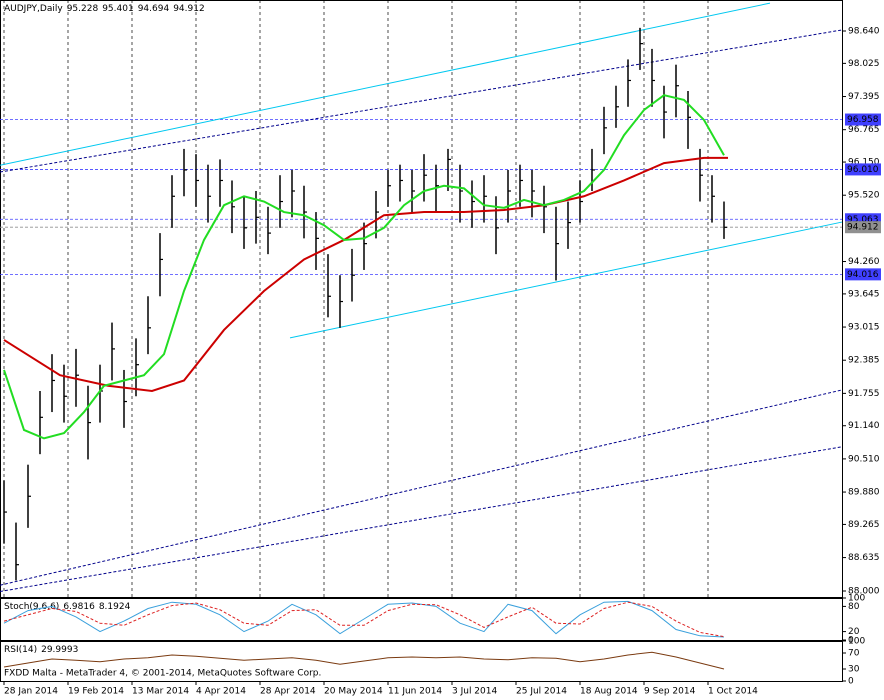 The height and width of the screenshot is (700, 884). What do you see at coordinates (864, 493) in the screenshot?
I see `y-tick-label: 89.880` at bounding box center [864, 493].